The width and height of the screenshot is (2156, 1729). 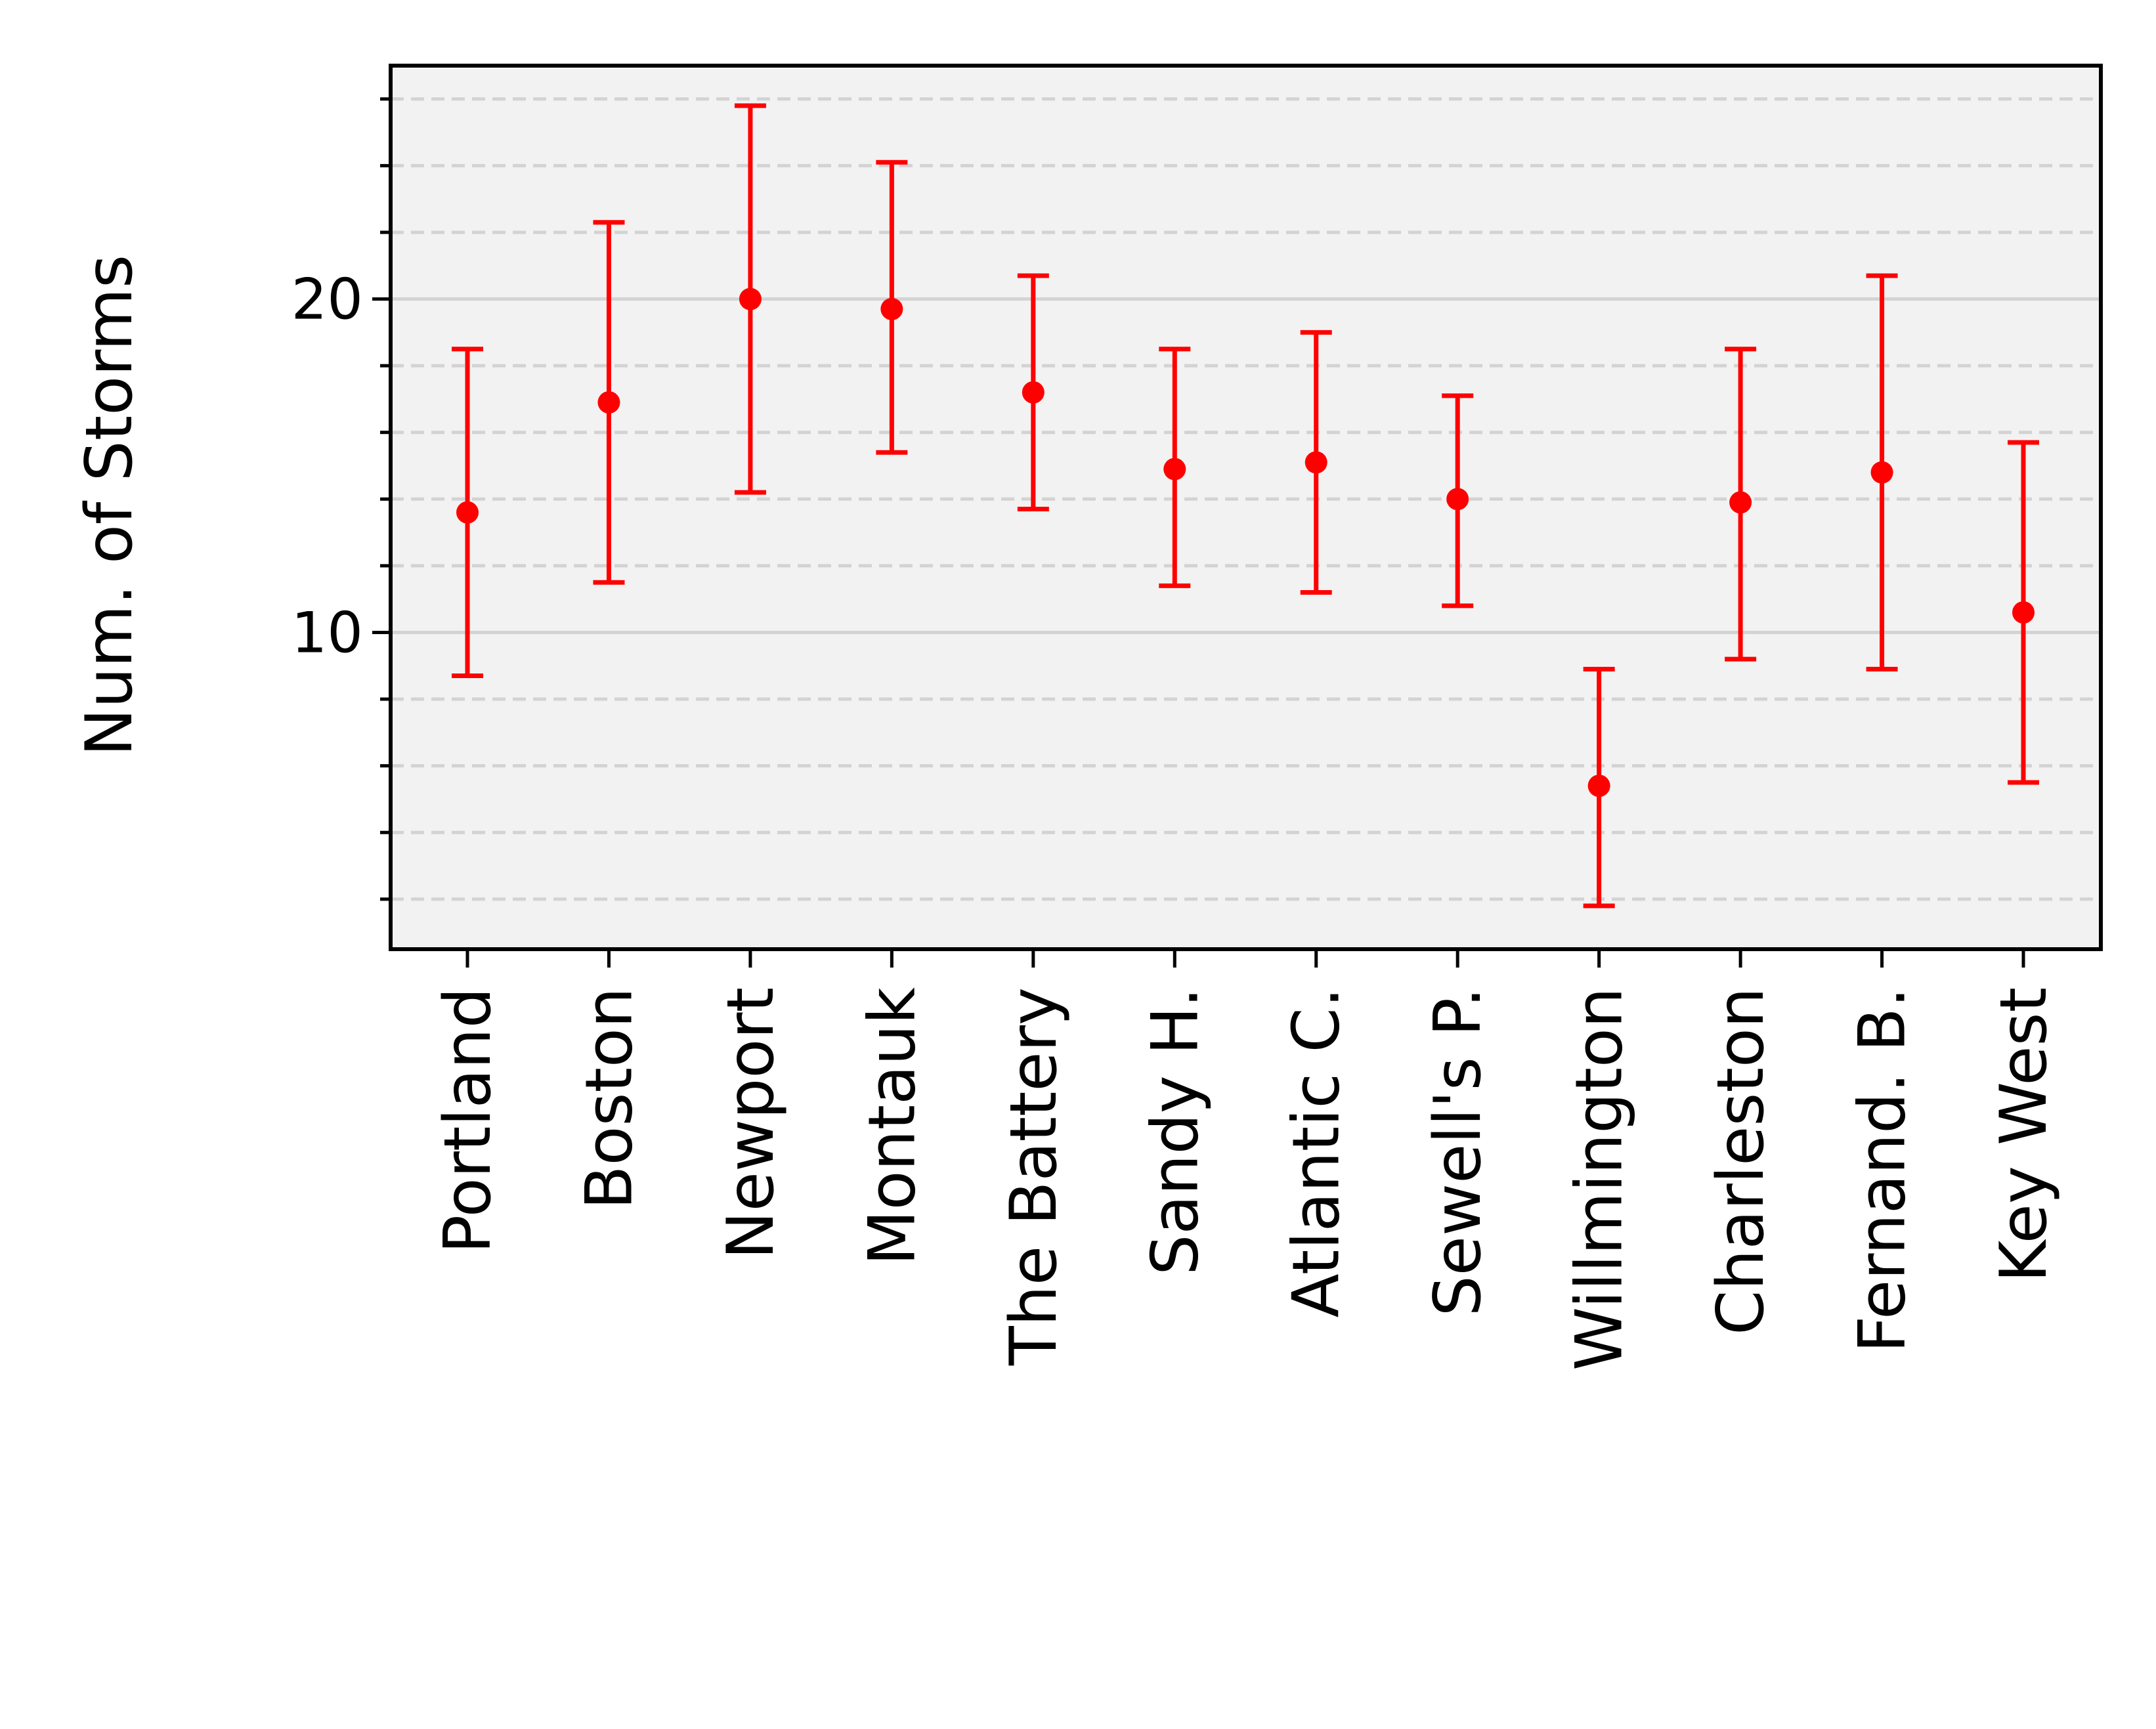 I want to click on x-tick-label: Willmington, so click(x=1600, y=1179).